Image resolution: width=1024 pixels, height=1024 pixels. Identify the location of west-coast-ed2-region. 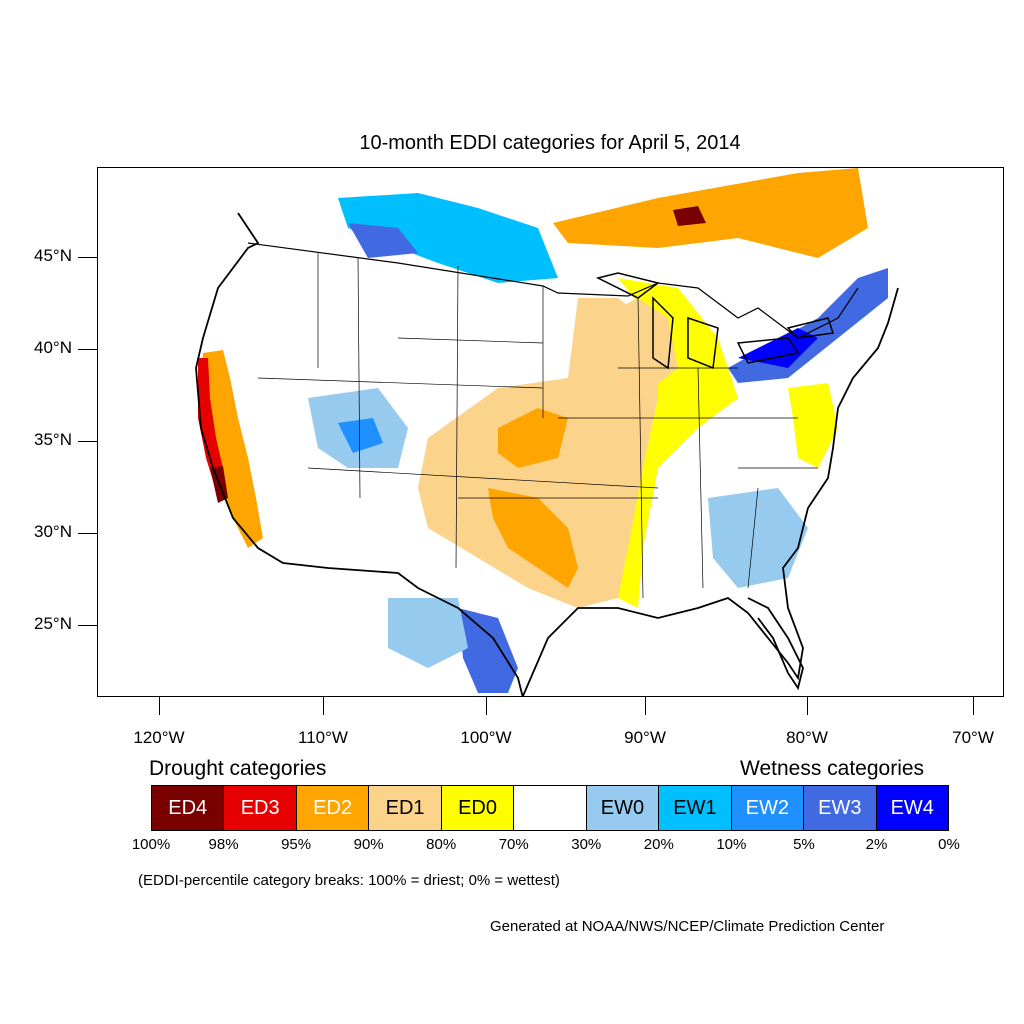
(230, 449).